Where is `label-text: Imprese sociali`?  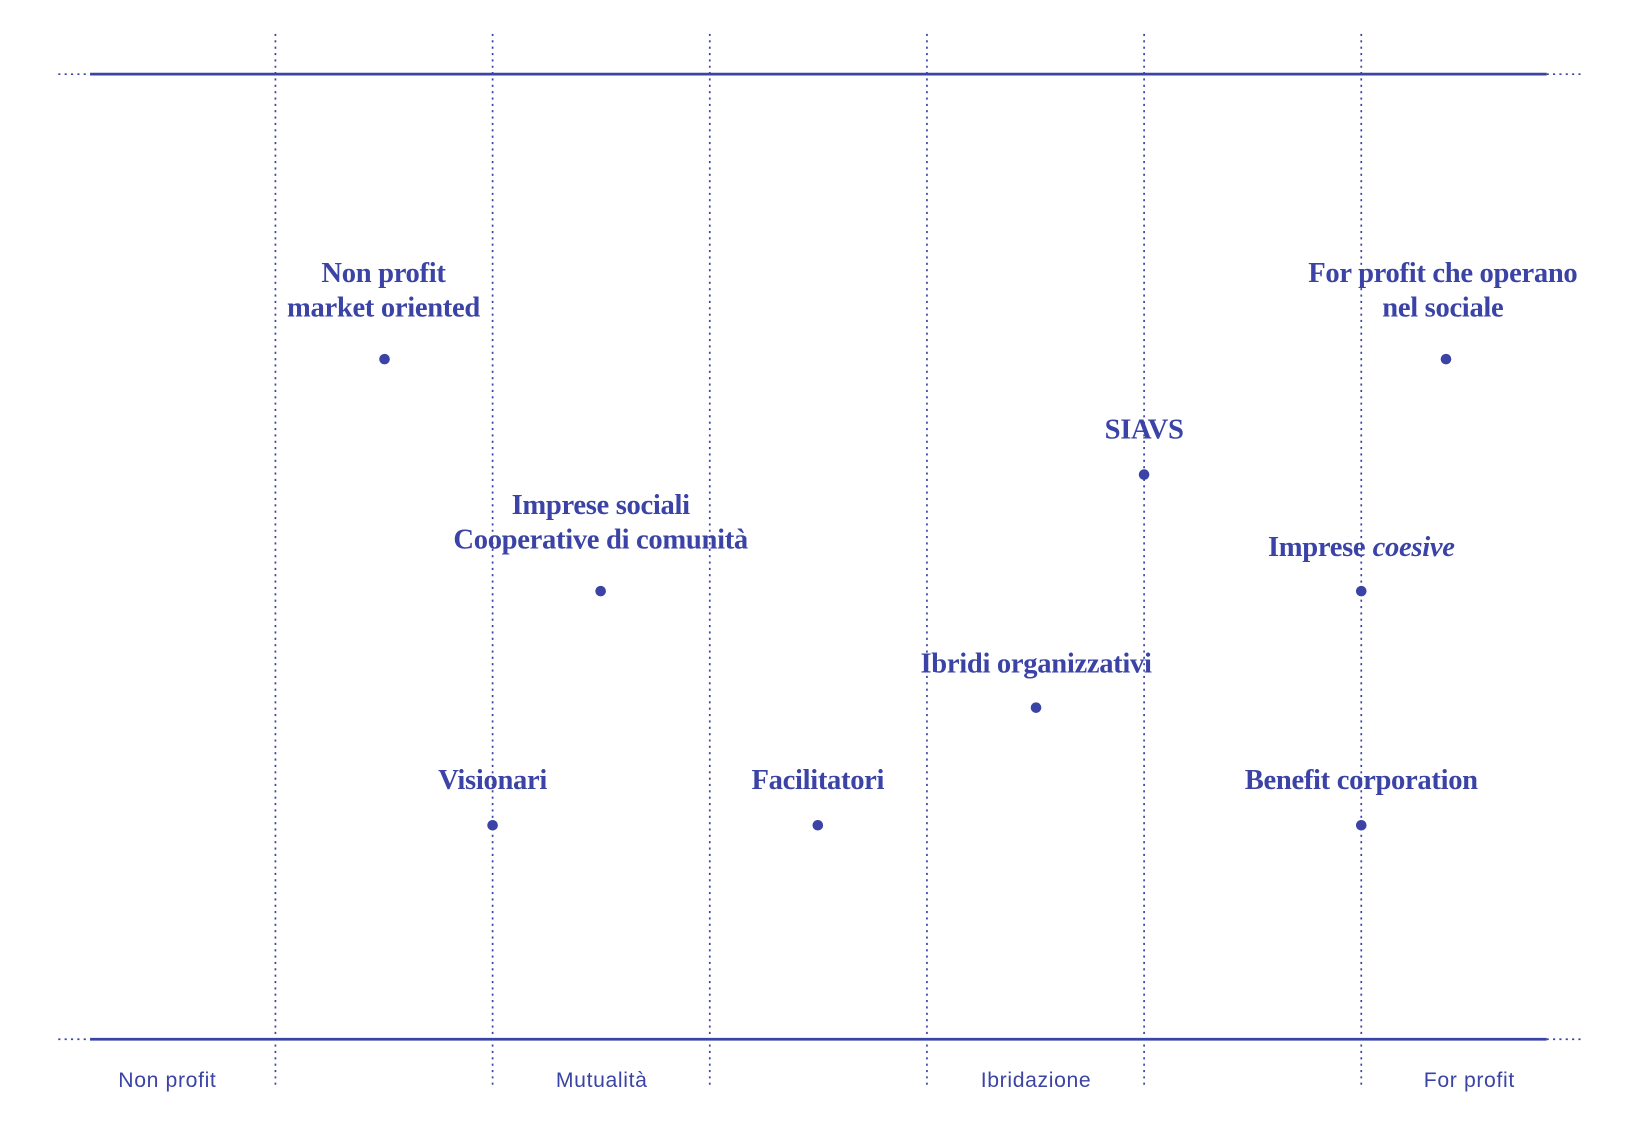 label-text: Imprese sociali is located at coordinates (601, 505).